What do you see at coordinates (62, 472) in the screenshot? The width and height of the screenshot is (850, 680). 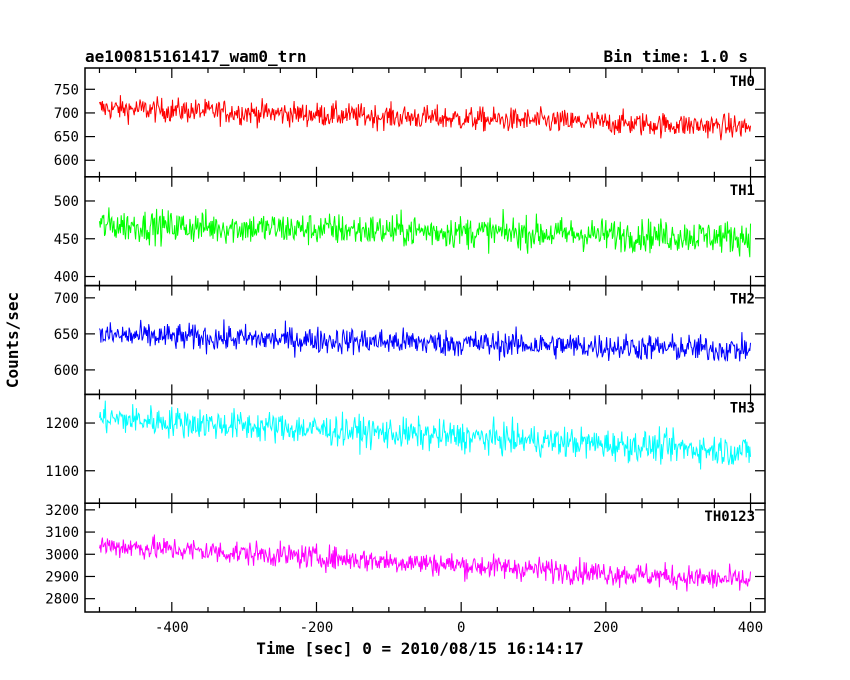 I see `y-tick-label: 1100` at bounding box center [62, 472].